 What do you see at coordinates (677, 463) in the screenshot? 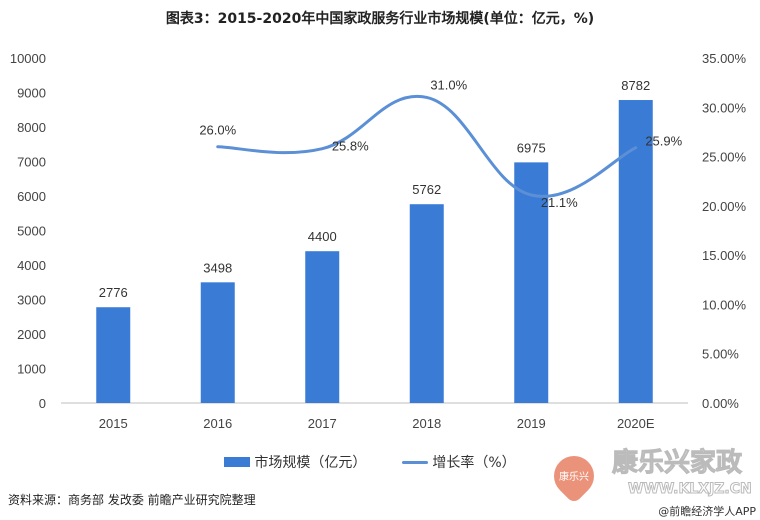
I see `watermark-brand: 康乐兴家政` at bounding box center [677, 463].